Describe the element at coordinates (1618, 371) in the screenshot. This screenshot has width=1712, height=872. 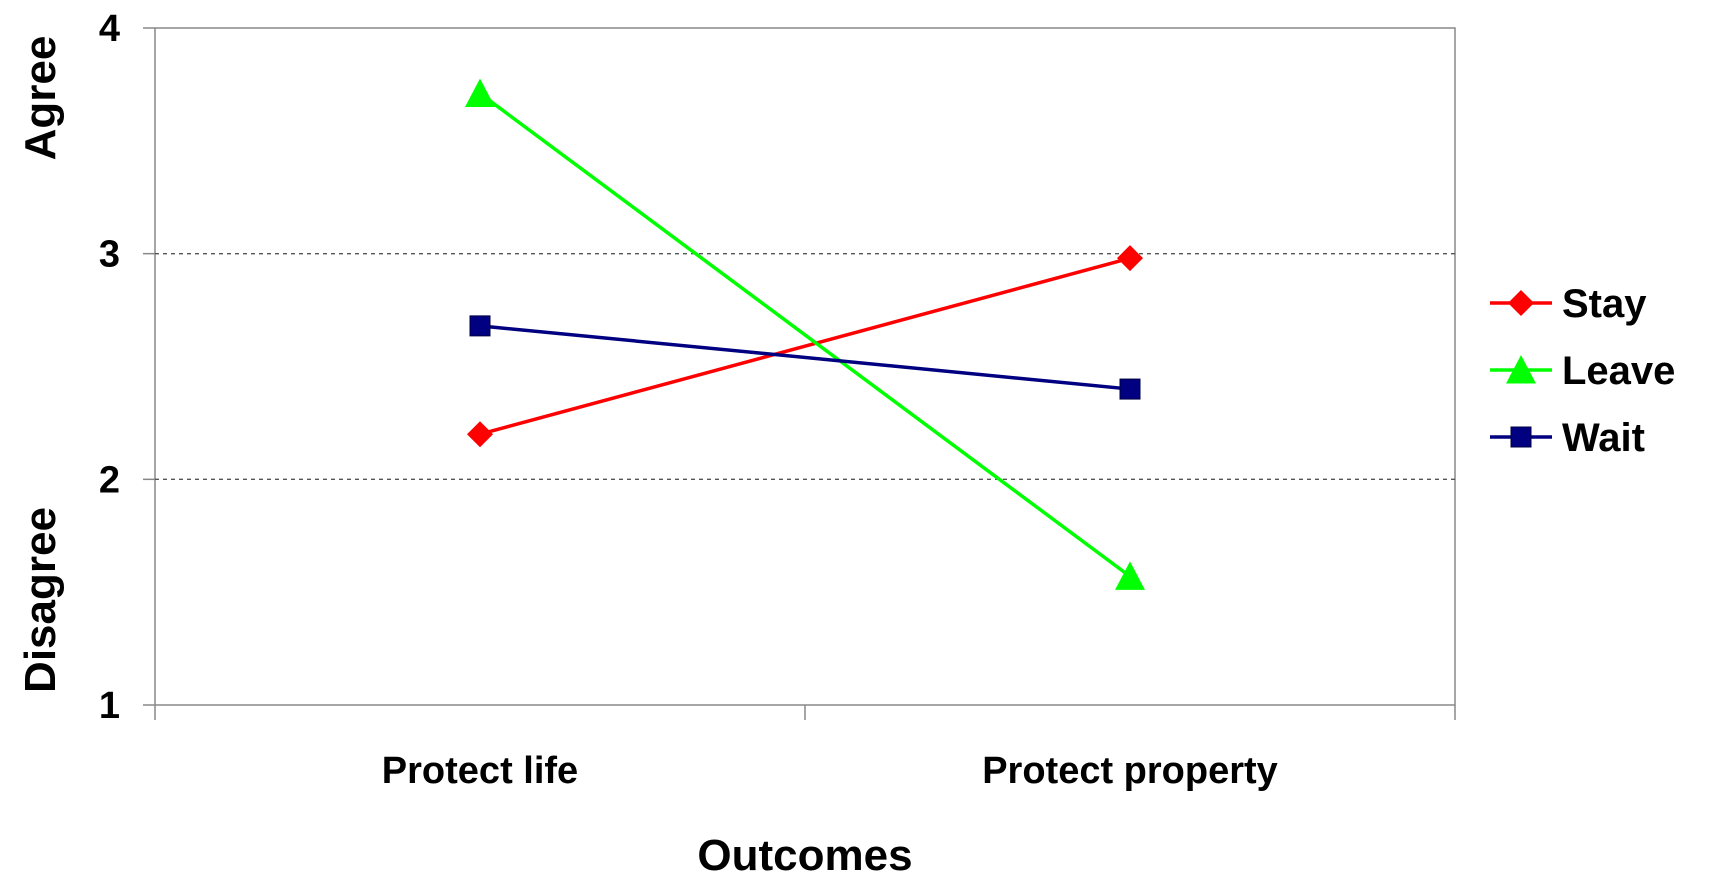
I see `legend-label-leave: Leave` at that location.